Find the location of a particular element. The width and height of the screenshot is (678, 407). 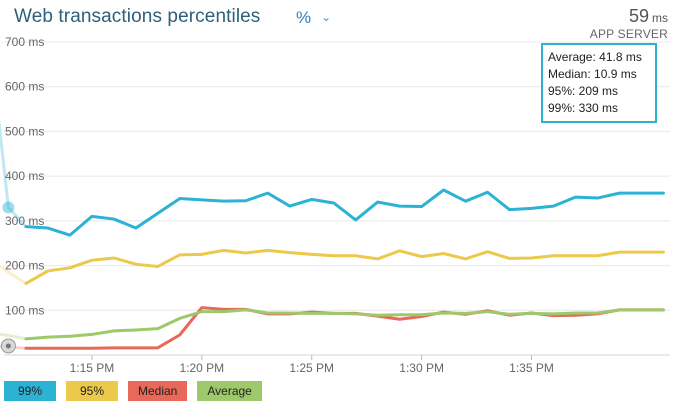

legend-average-label: Average is located at coordinates (229, 391).